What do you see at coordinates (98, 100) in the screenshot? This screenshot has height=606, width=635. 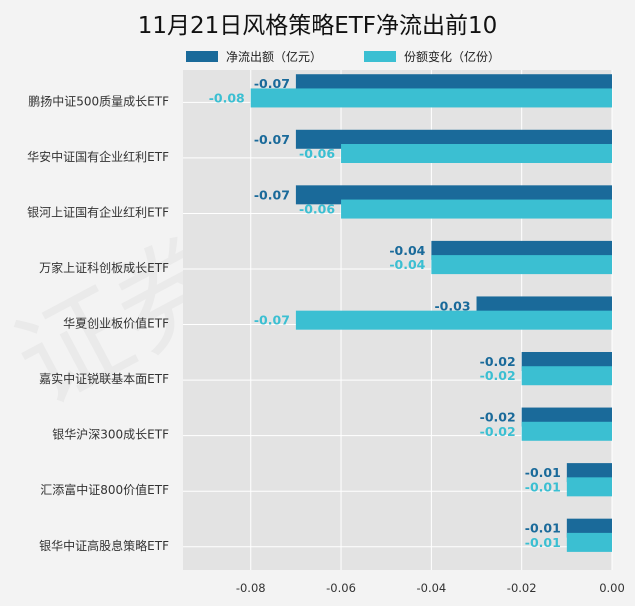 I see `category-label: 鹏扬中证500质量成长ETF` at bounding box center [98, 100].